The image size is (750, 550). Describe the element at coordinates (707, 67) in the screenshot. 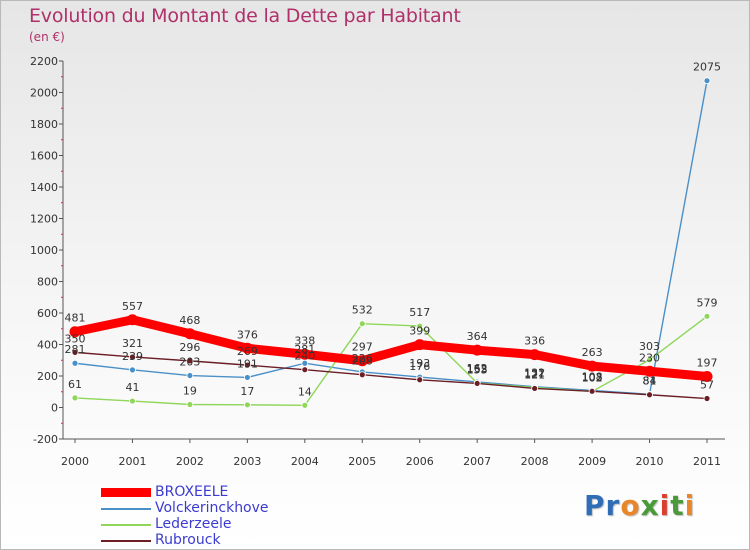

I see `data-label: 2075` at that location.